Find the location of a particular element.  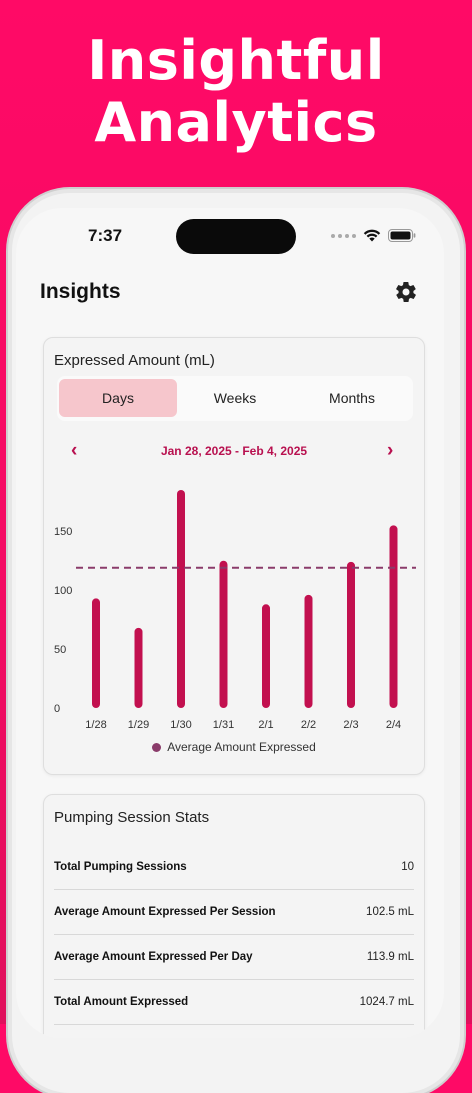

x-tick-label: 2/4 is located at coordinates (393, 725).